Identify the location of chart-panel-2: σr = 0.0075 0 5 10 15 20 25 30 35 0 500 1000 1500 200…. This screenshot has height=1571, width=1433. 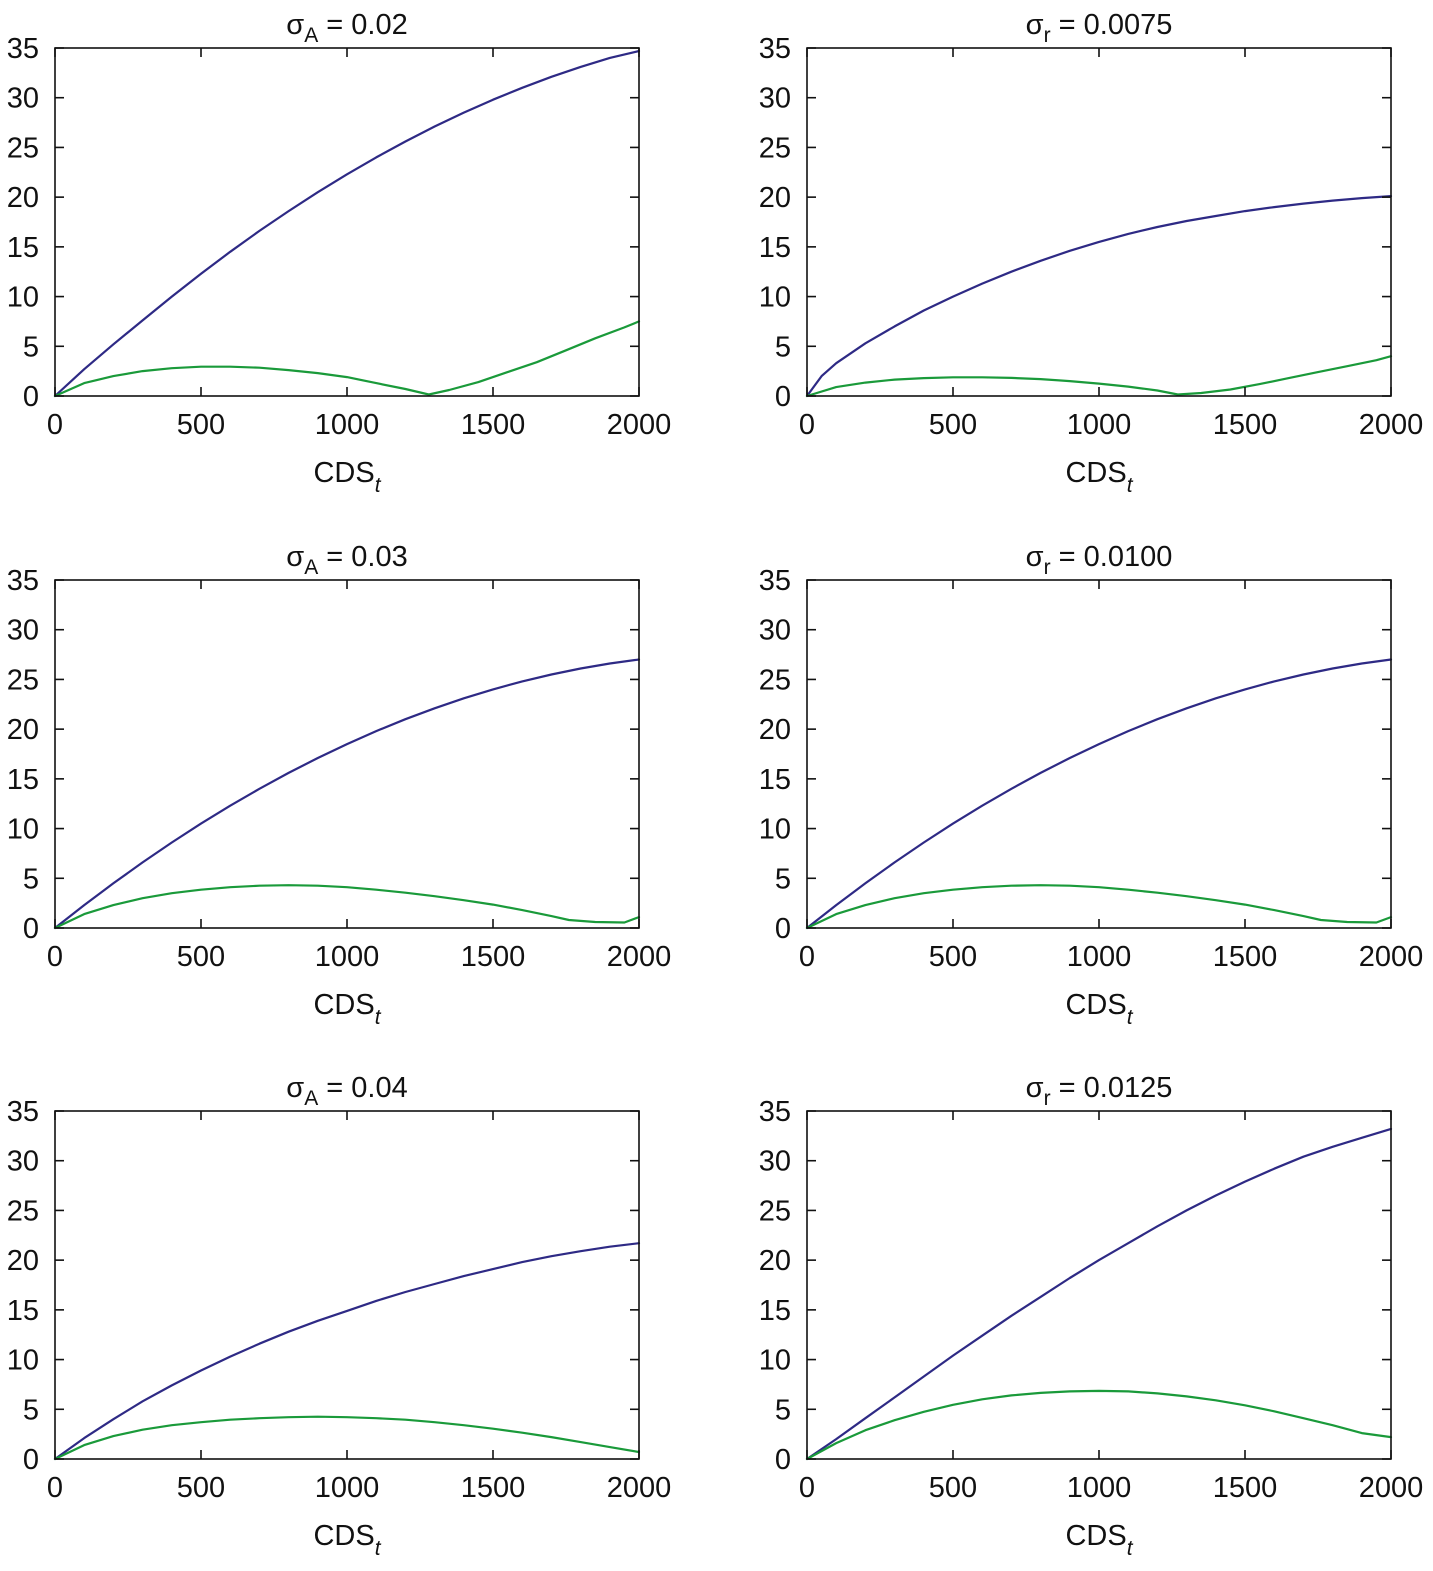
(1091, 253).